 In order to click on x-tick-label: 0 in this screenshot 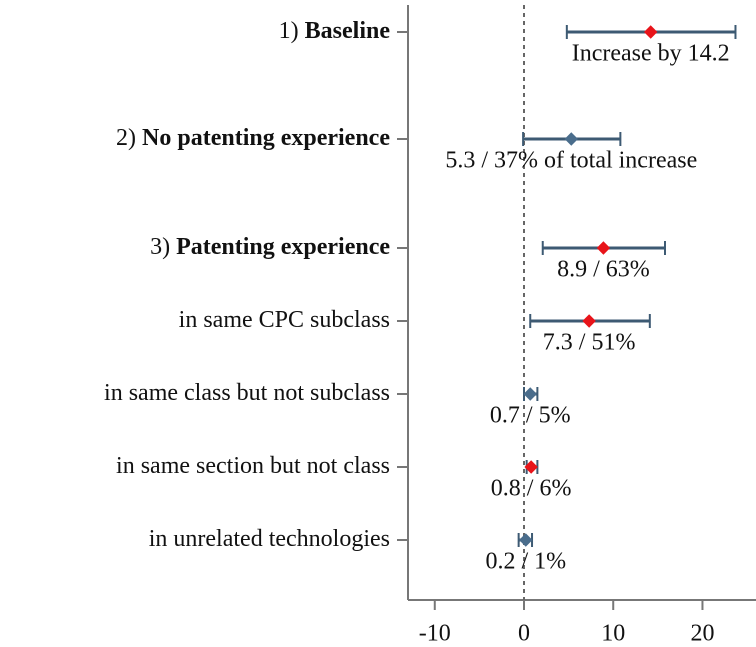, I will do `click(524, 634)`.